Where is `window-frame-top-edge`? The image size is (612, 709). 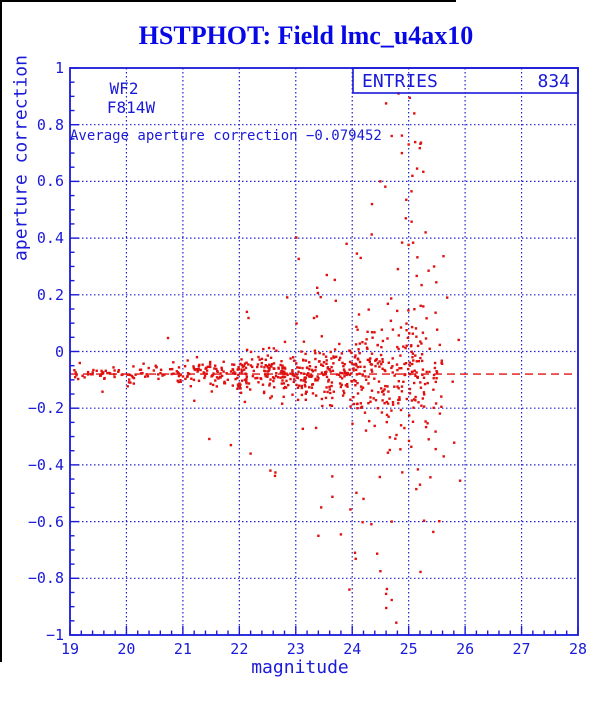
window-frame-top-edge is located at coordinates (228, 1).